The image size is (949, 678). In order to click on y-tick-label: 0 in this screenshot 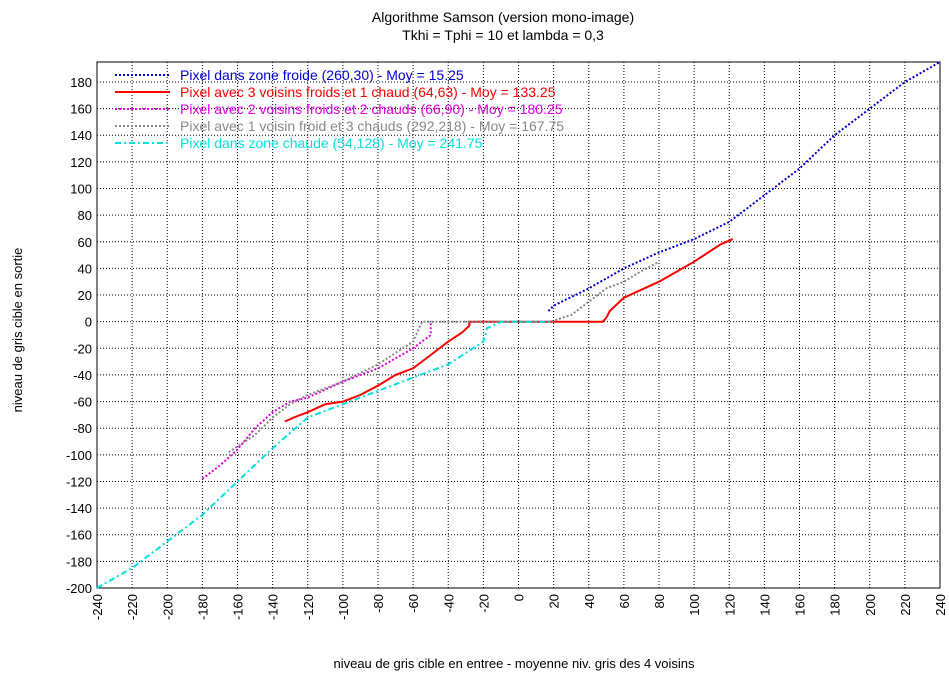, I will do `click(88, 322)`.